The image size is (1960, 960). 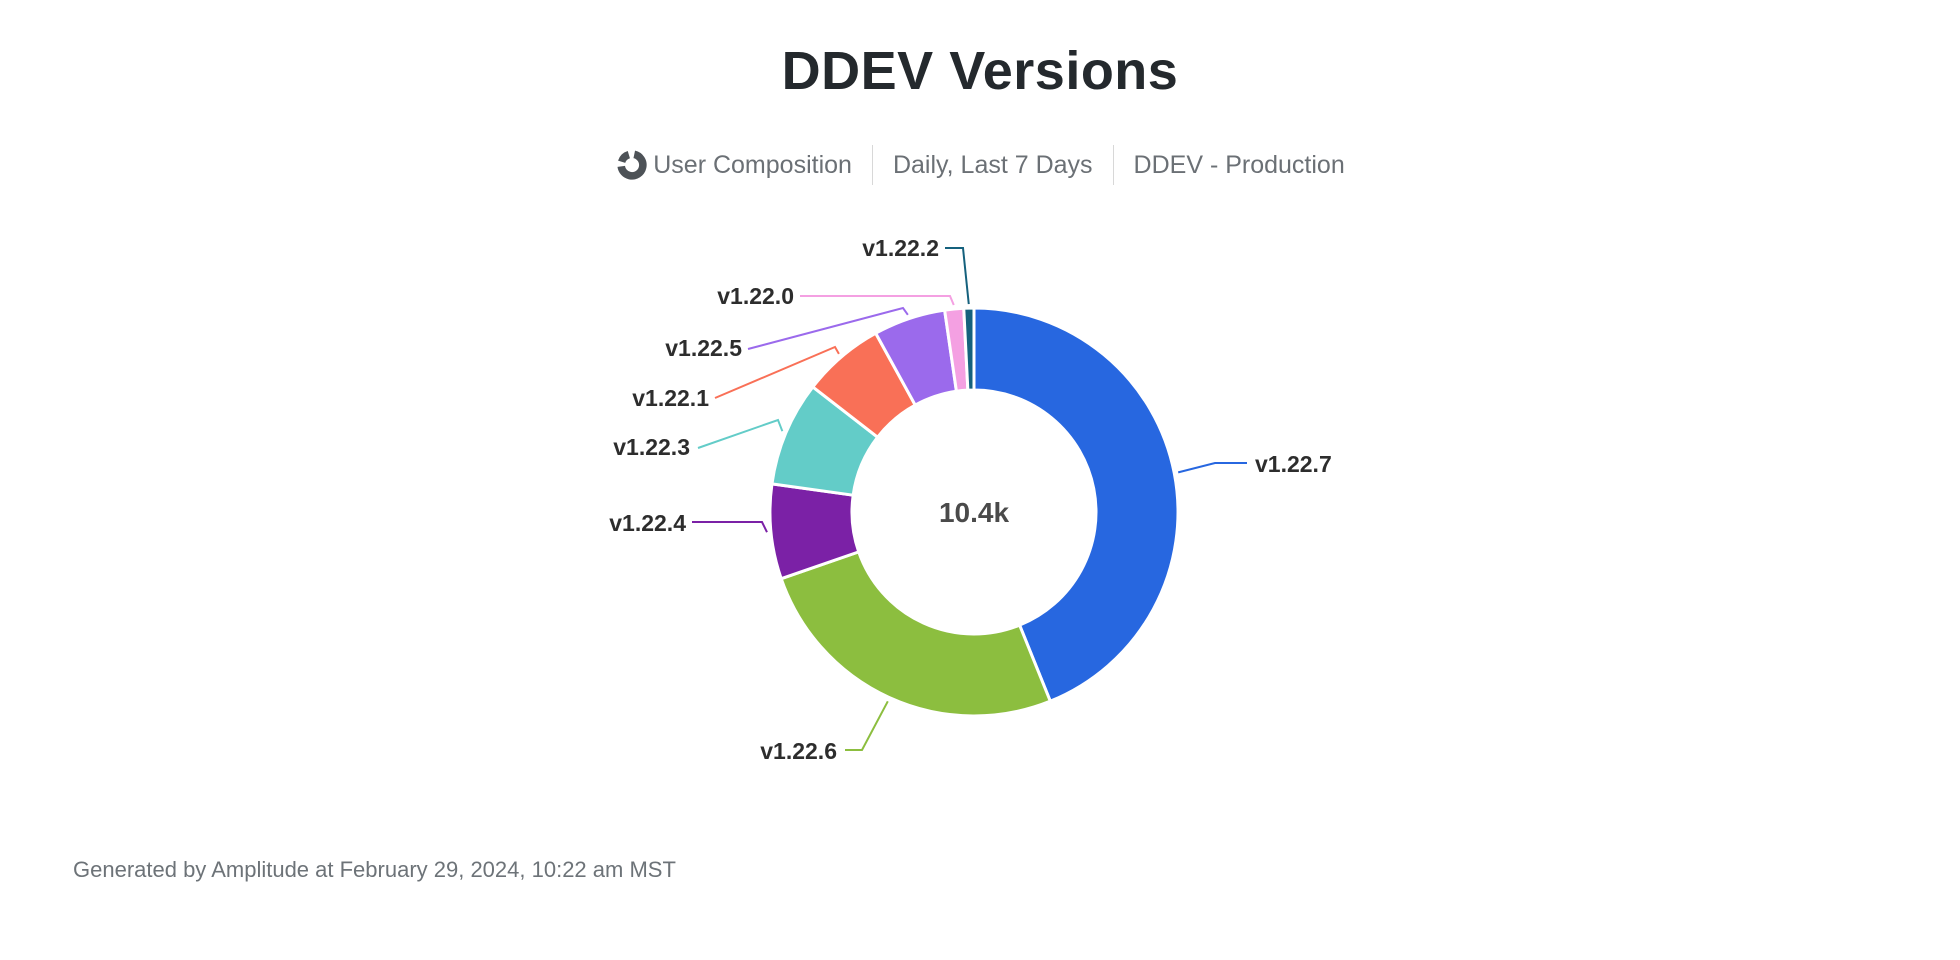 I want to click on chart-type-label: User Composition, so click(x=752, y=164).